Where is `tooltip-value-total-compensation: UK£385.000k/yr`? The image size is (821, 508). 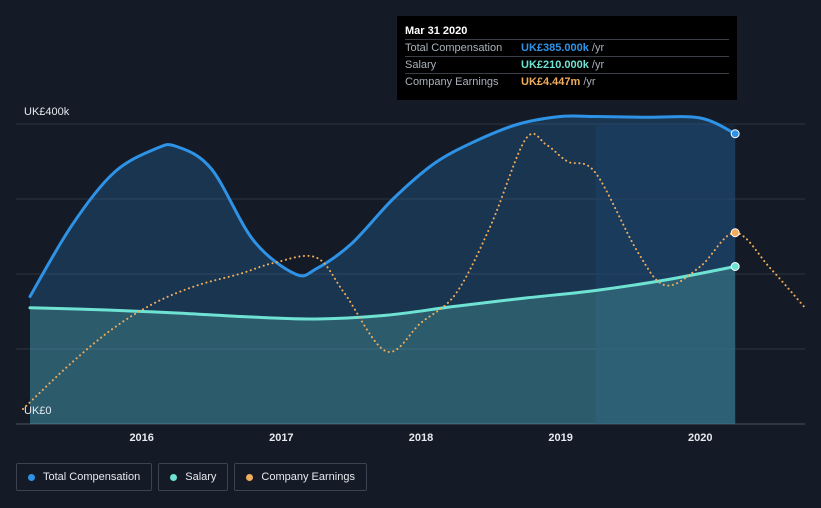 tooltip-value-total-compensation: UK£385.000k/yr is located at coordinates (563, 48).